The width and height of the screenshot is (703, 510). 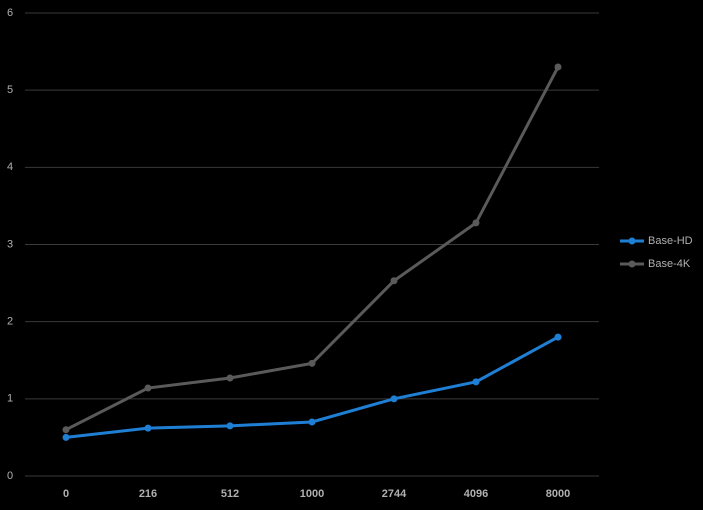 What do you see at coordinates (230, 494) in the screenshot?
I see `x-tick-label: 512` at bounding box center [230, 494].